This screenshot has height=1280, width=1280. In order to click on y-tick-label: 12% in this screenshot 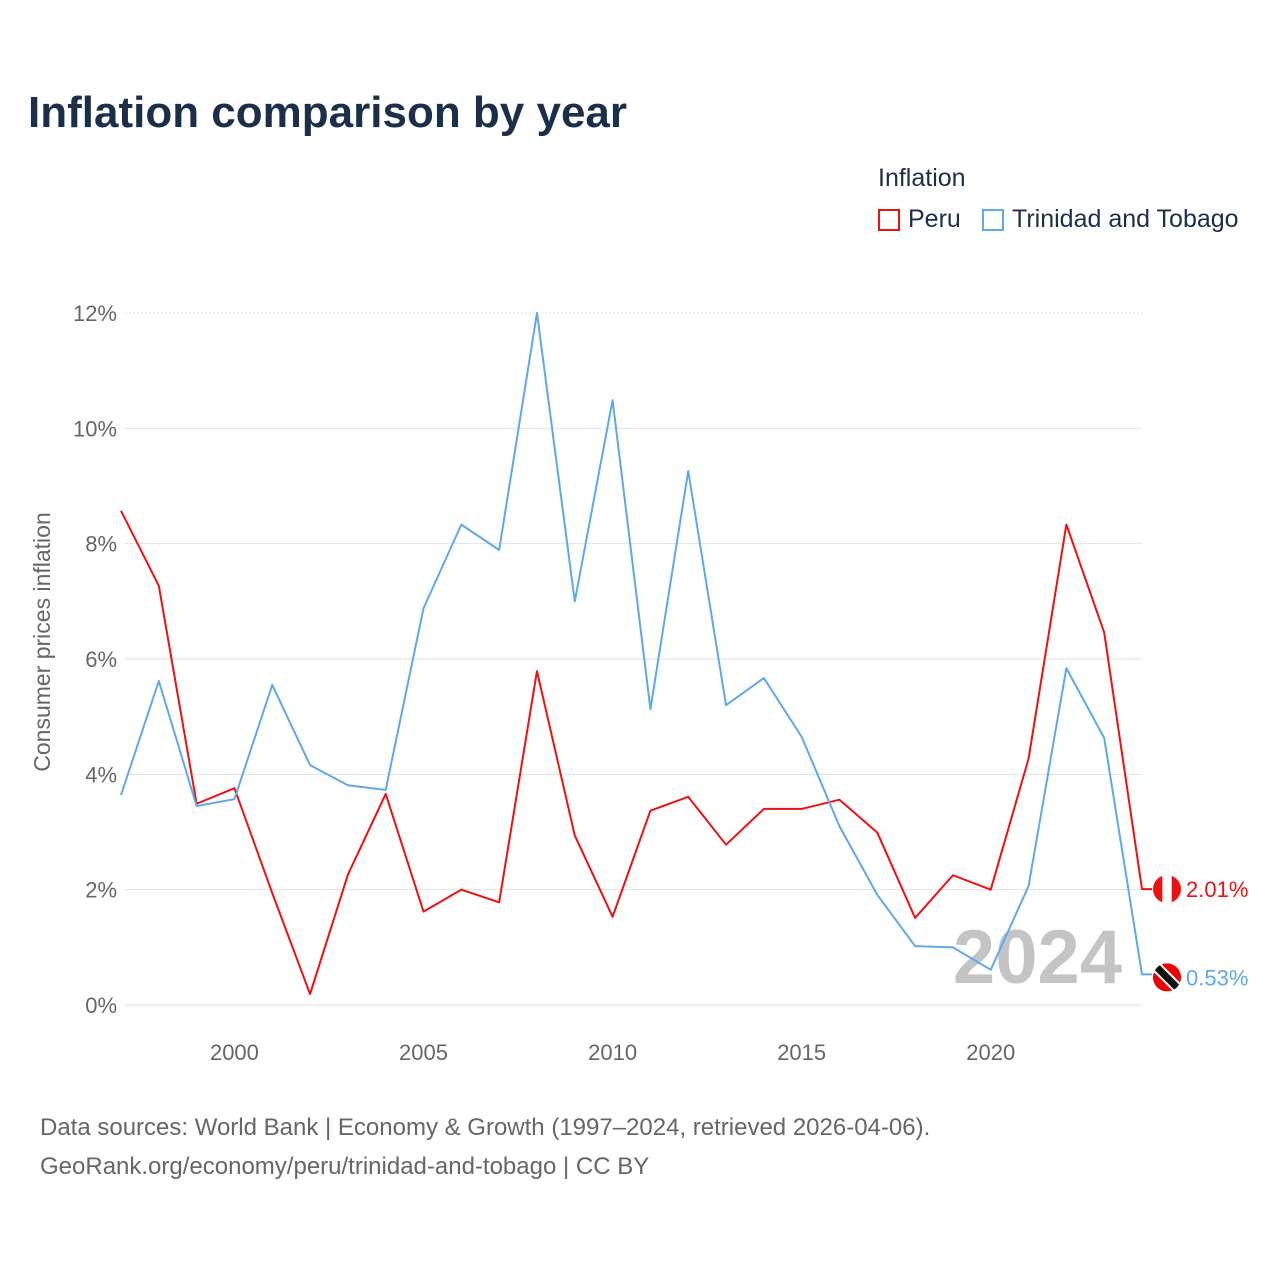, I will do `click(95, 313)`.